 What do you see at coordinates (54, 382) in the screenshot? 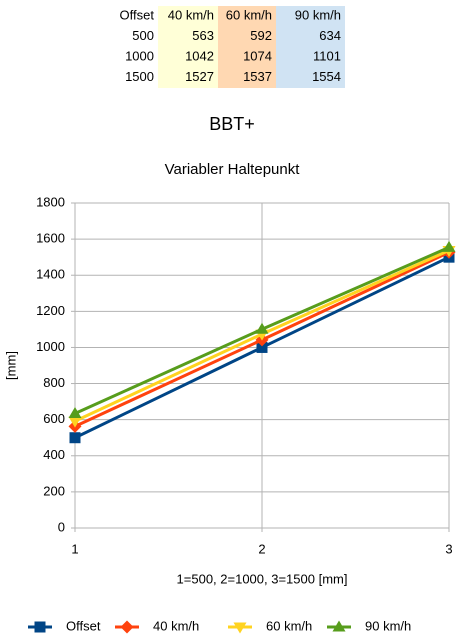
I see `y-tick-label: 800` at bounding box center [54, 382].